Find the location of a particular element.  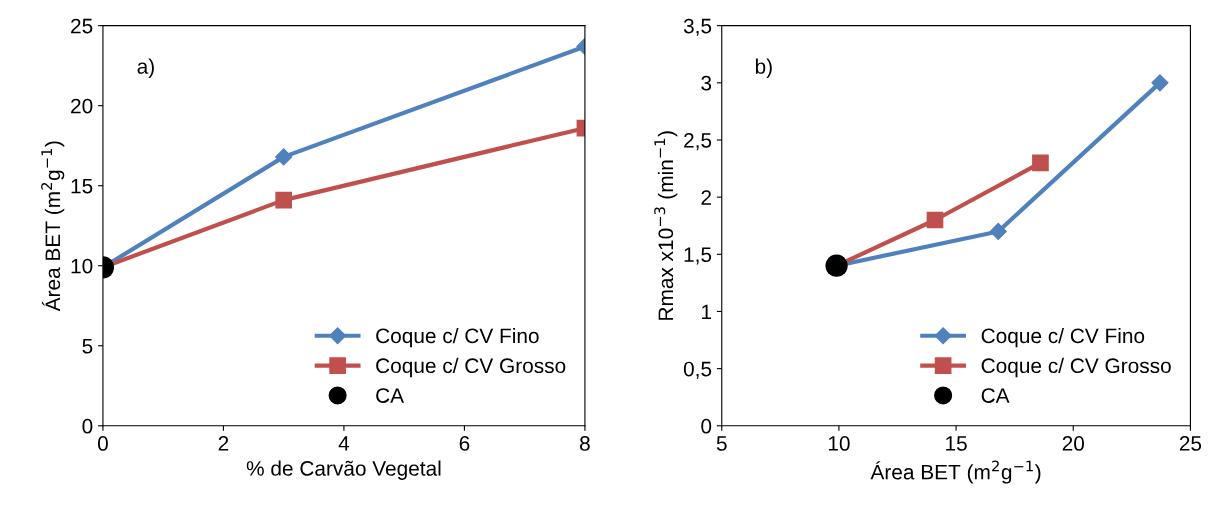

y-tick-label: 2,5 is located at coordinates (698, 141).